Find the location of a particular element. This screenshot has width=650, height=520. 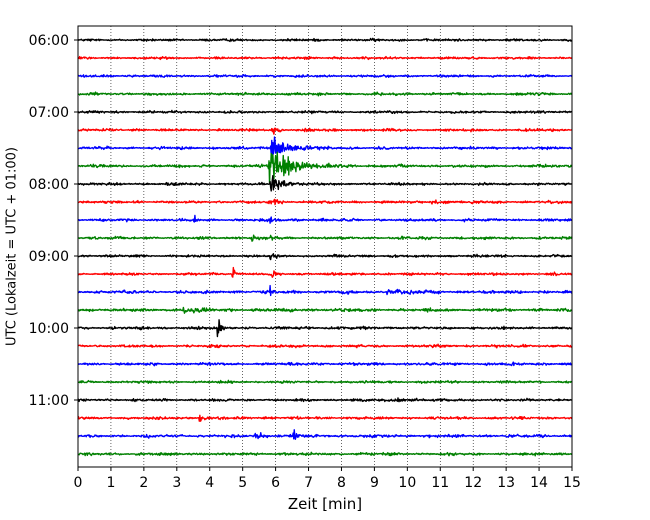

y-tick-label: 07:00 is located at coordinates (49, 113).